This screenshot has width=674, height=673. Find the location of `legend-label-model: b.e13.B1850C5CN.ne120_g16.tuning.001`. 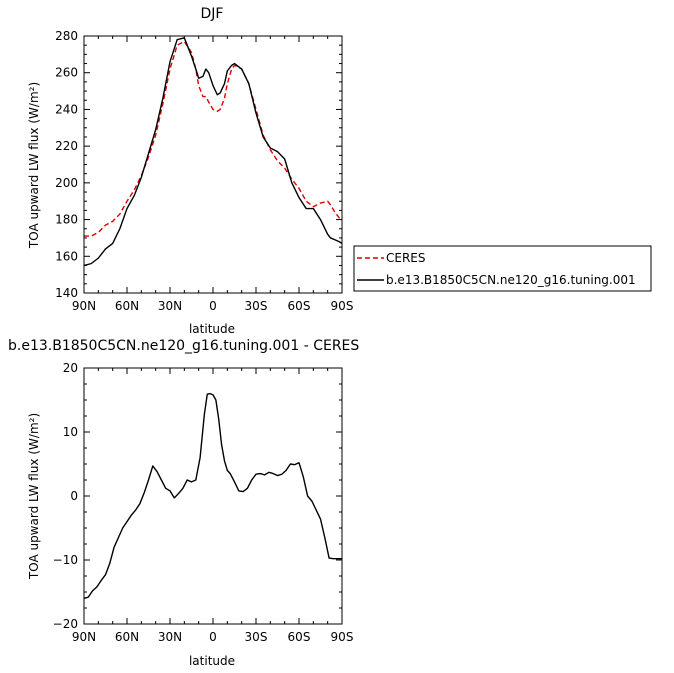

legend-label-model: b.e13.B1850C5CN.ne120_g16.tuning.001 is located at coordinates (511, 280).